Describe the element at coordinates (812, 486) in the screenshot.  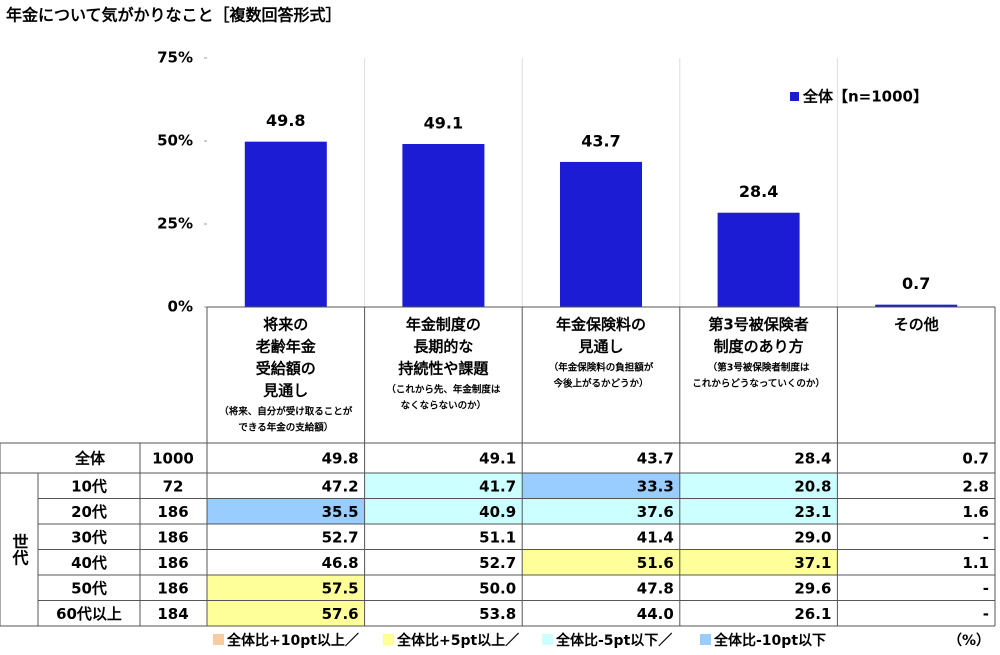
I see `cell-value: 20.8` at that location.